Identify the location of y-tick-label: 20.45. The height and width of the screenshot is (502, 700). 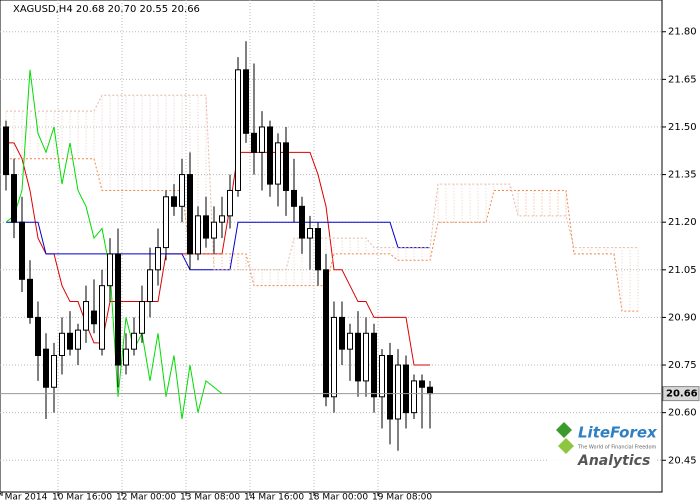
(682, 460).